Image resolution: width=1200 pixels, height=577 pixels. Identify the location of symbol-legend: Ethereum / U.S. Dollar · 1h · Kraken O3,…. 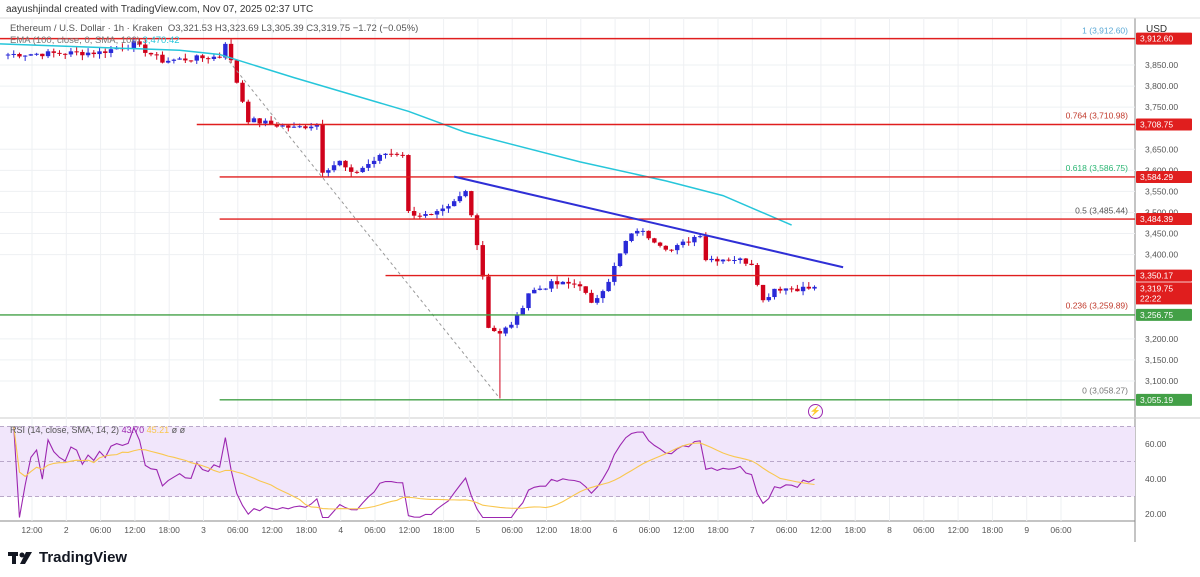
(214, 28).